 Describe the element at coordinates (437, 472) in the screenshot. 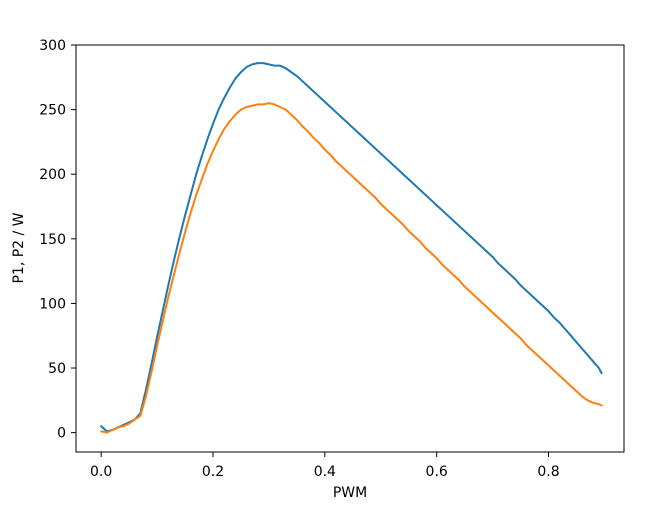

I see `x-tick-label: 0.6` at that location.